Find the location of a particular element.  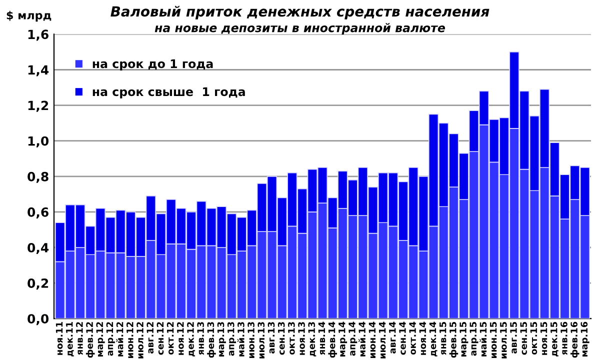

y-tick-label: 1,0 is located at coordinates (38, 142).